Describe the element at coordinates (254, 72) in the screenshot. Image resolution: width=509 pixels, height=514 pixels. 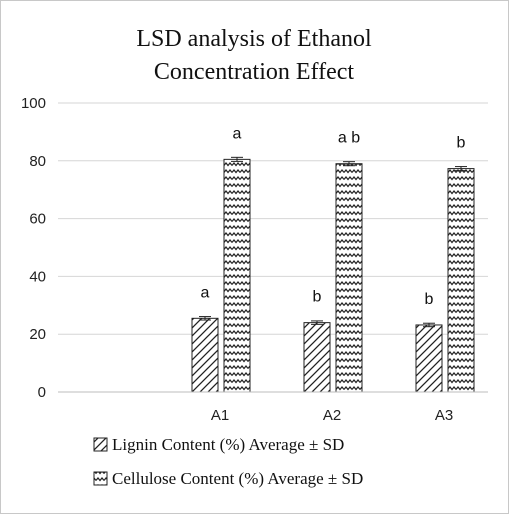
I see `chart-title-line-2: Concentration Effect` at that location.